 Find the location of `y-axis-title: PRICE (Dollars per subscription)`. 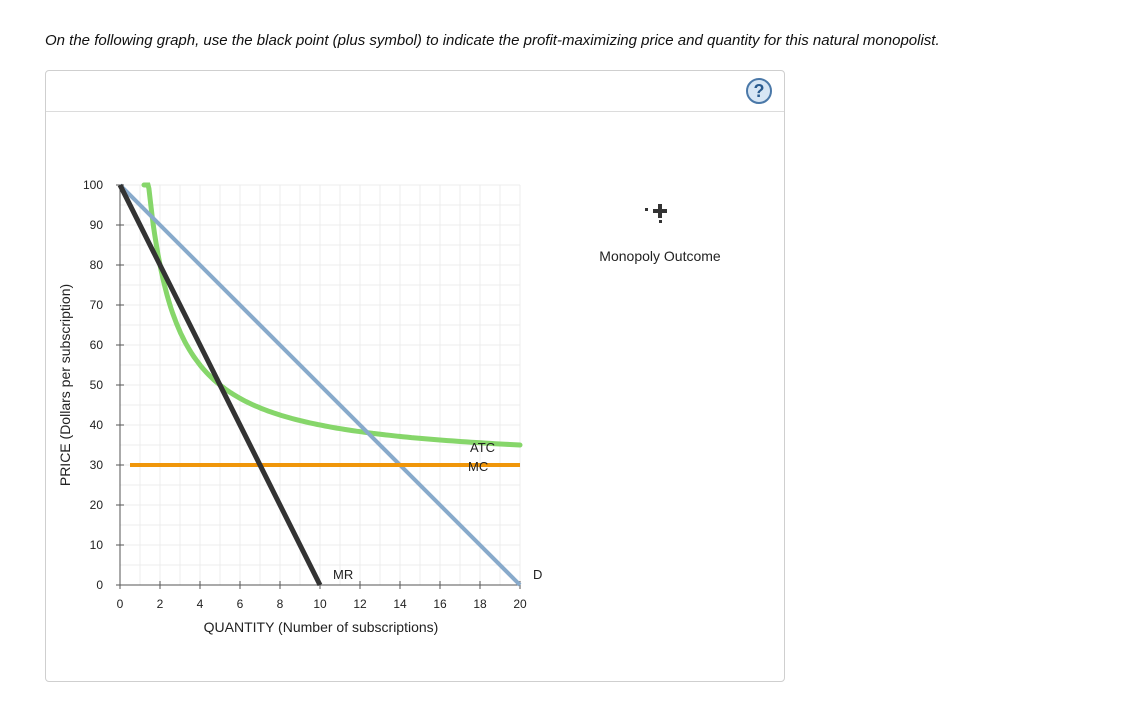

y-axis-title: PRICE (Dollars per subscription) is located at coordinates (65, 385).